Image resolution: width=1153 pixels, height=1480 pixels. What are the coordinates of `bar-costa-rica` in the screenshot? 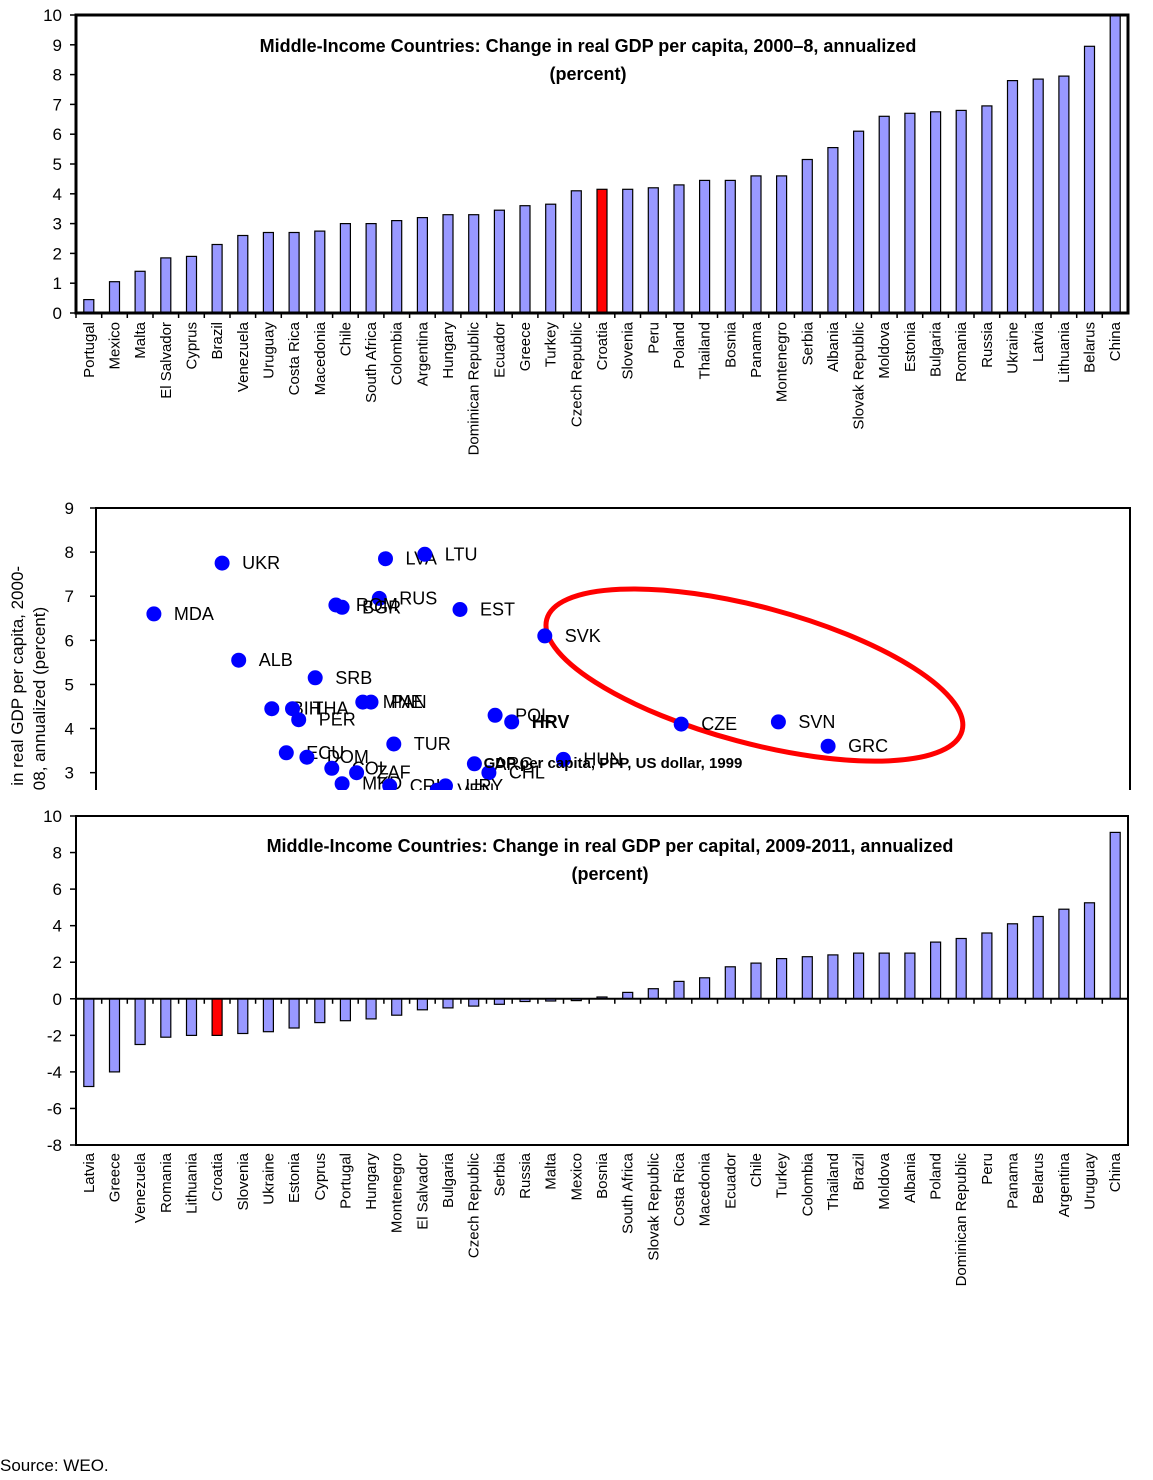 It's located at (679, 990).